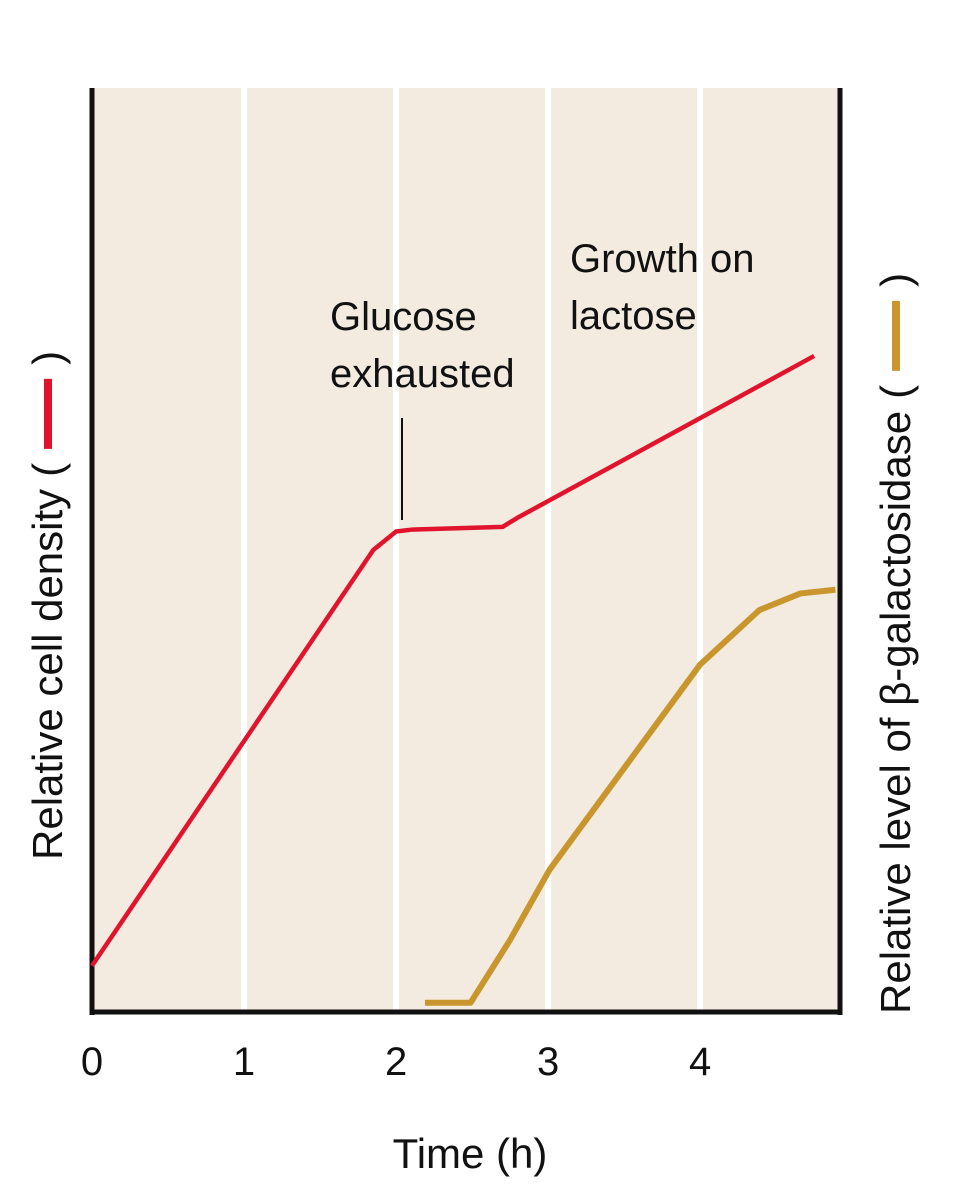 This screenshot has width=979, height=1200. What do you see at coordinates (396, 1062) in the screenshot?
I see `x-tick-label: 2` at bounding box center [396, 1062].